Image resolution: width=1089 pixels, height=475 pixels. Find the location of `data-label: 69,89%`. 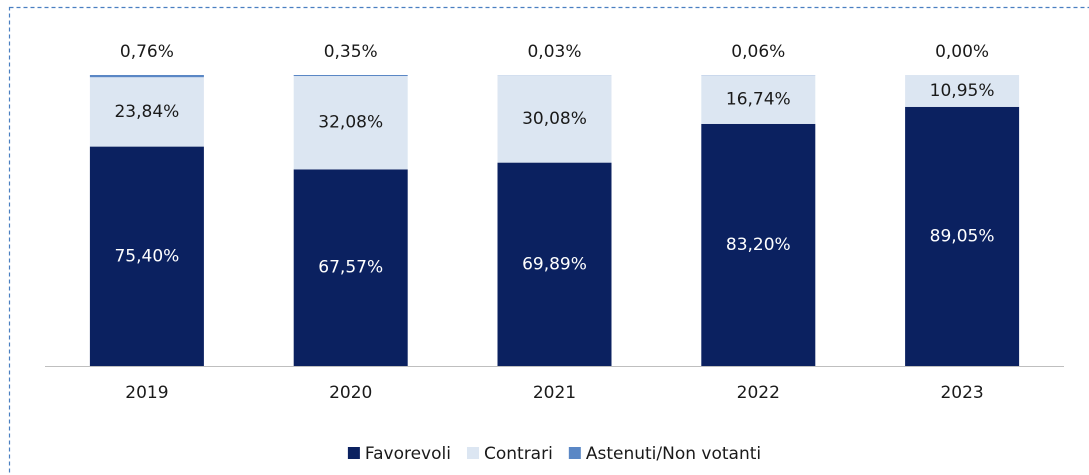

data-label: 69,89% is located at coordinates (554, 264).